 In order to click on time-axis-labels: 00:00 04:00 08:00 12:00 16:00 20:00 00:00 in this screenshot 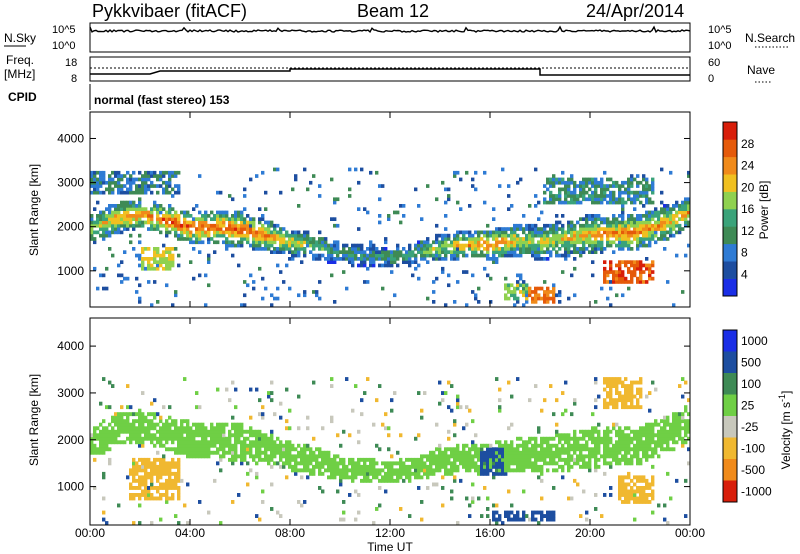, I will do `click(390, 533)`.